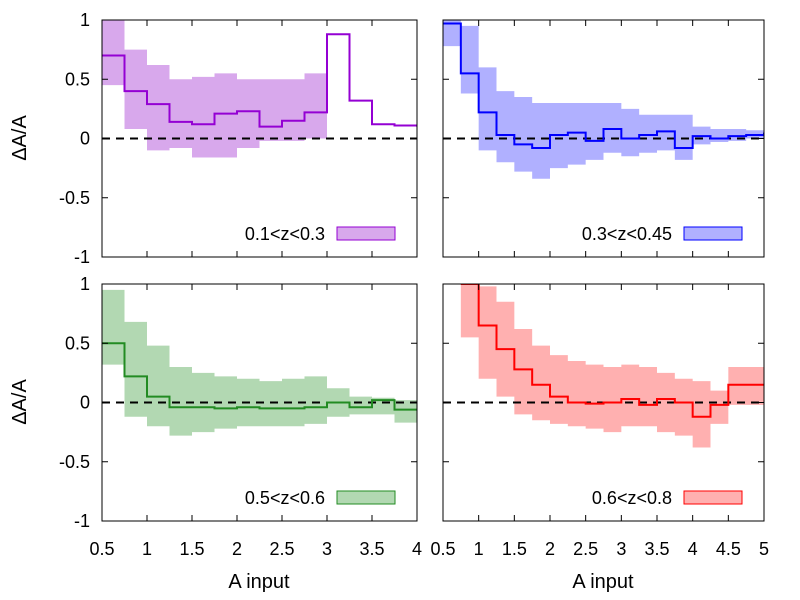 The image size is (800, 600). I want to click on legend-label: 0.6<z<0.8, so click(632, 498).